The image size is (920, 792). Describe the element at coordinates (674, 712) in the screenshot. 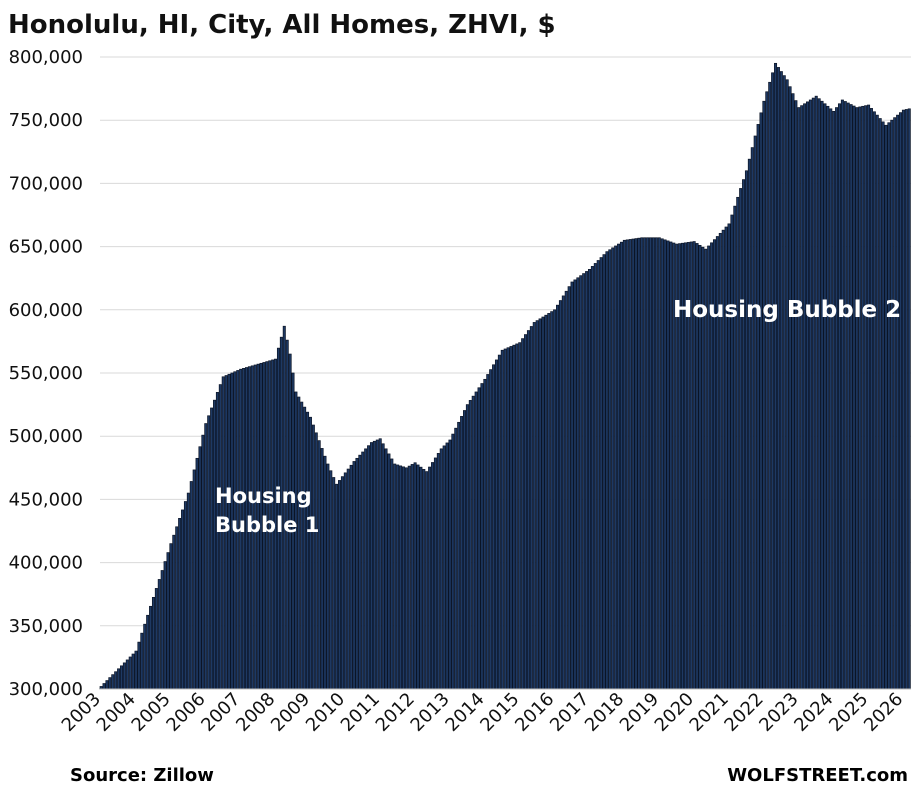

I see `x-tick-label: 2020` at that location.